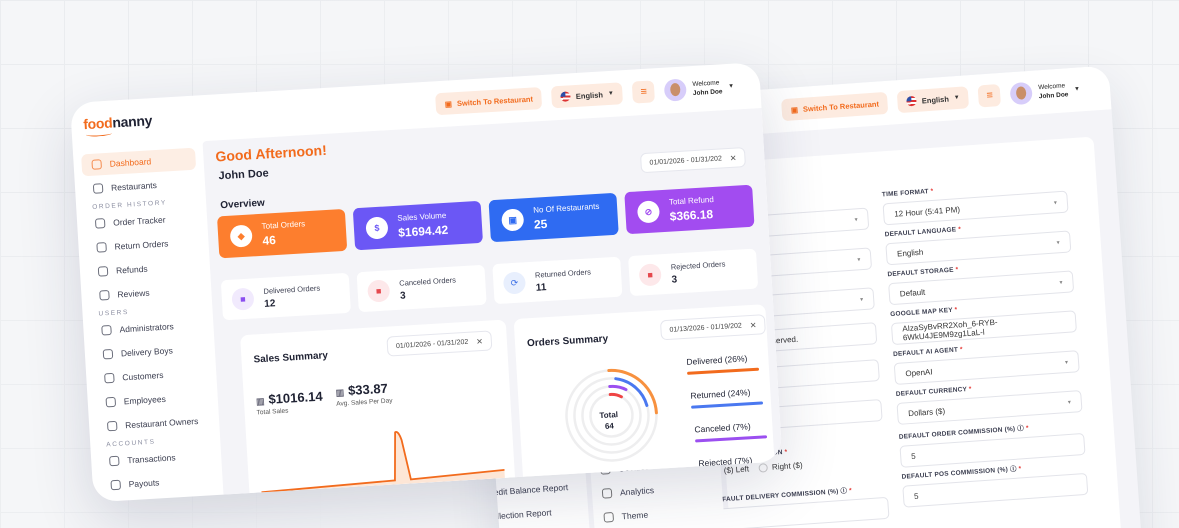 The image size is (1179, 528). I want to click on overview-title: Overview, so click(243, 204).